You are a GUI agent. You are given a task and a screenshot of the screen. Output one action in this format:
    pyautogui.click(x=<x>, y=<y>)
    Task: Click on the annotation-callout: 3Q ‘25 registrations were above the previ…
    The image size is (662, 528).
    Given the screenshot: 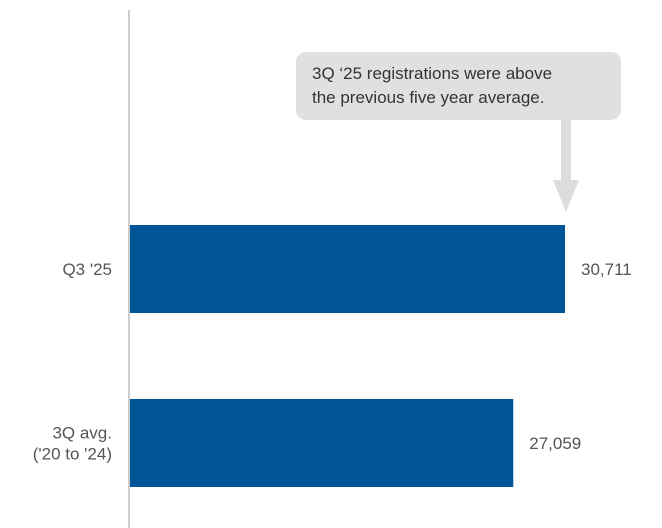 What is the action you would take?
    pyautogui.click(x=458, y=132)
    